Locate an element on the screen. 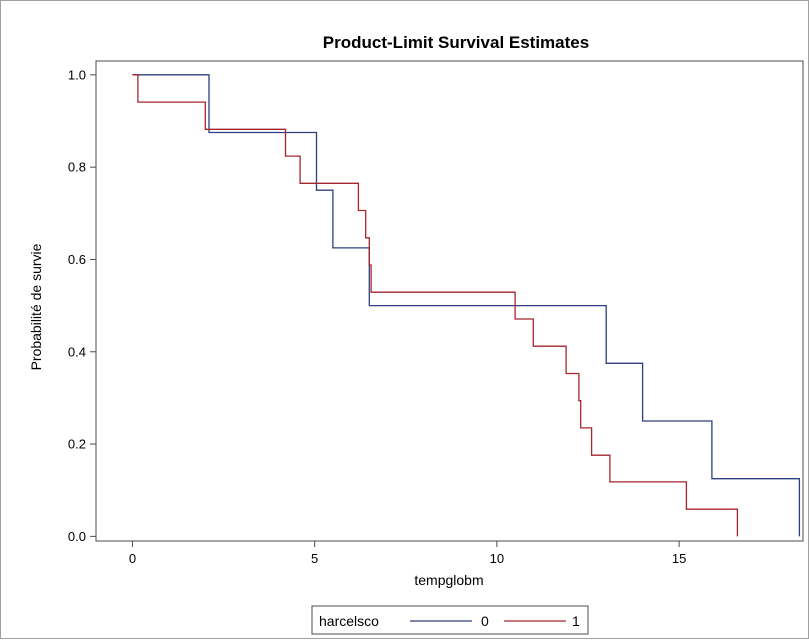 Image resolution: width=809 pixels, height=643 pixels. legend-title: harcelsco is located at coordinates (349, 621).